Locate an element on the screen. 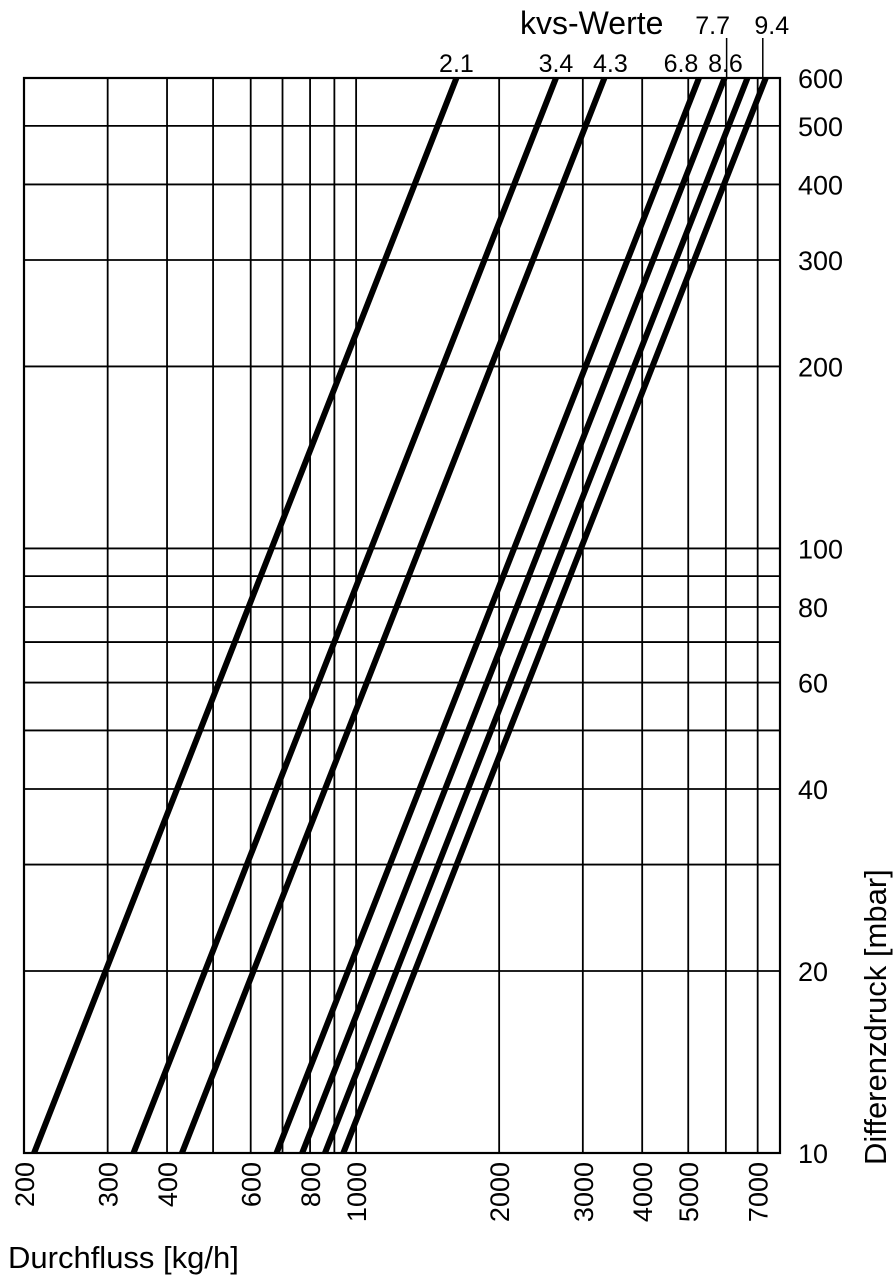 This screenshot has width=894, height=1280. kvs-label-2.1: 2.1 is located at coordinates (456, 64).